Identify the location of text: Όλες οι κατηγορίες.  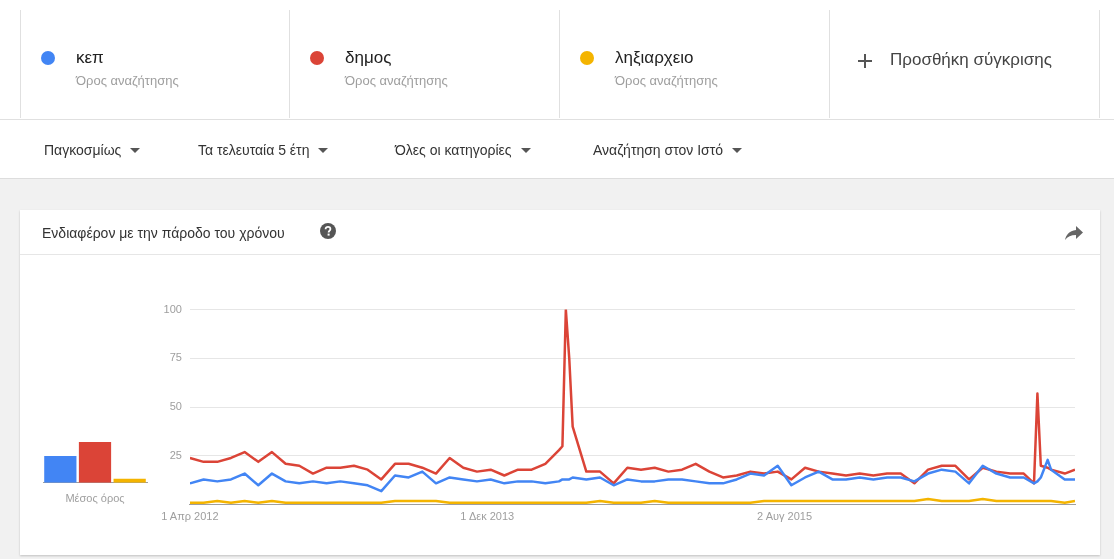
(453, 150).